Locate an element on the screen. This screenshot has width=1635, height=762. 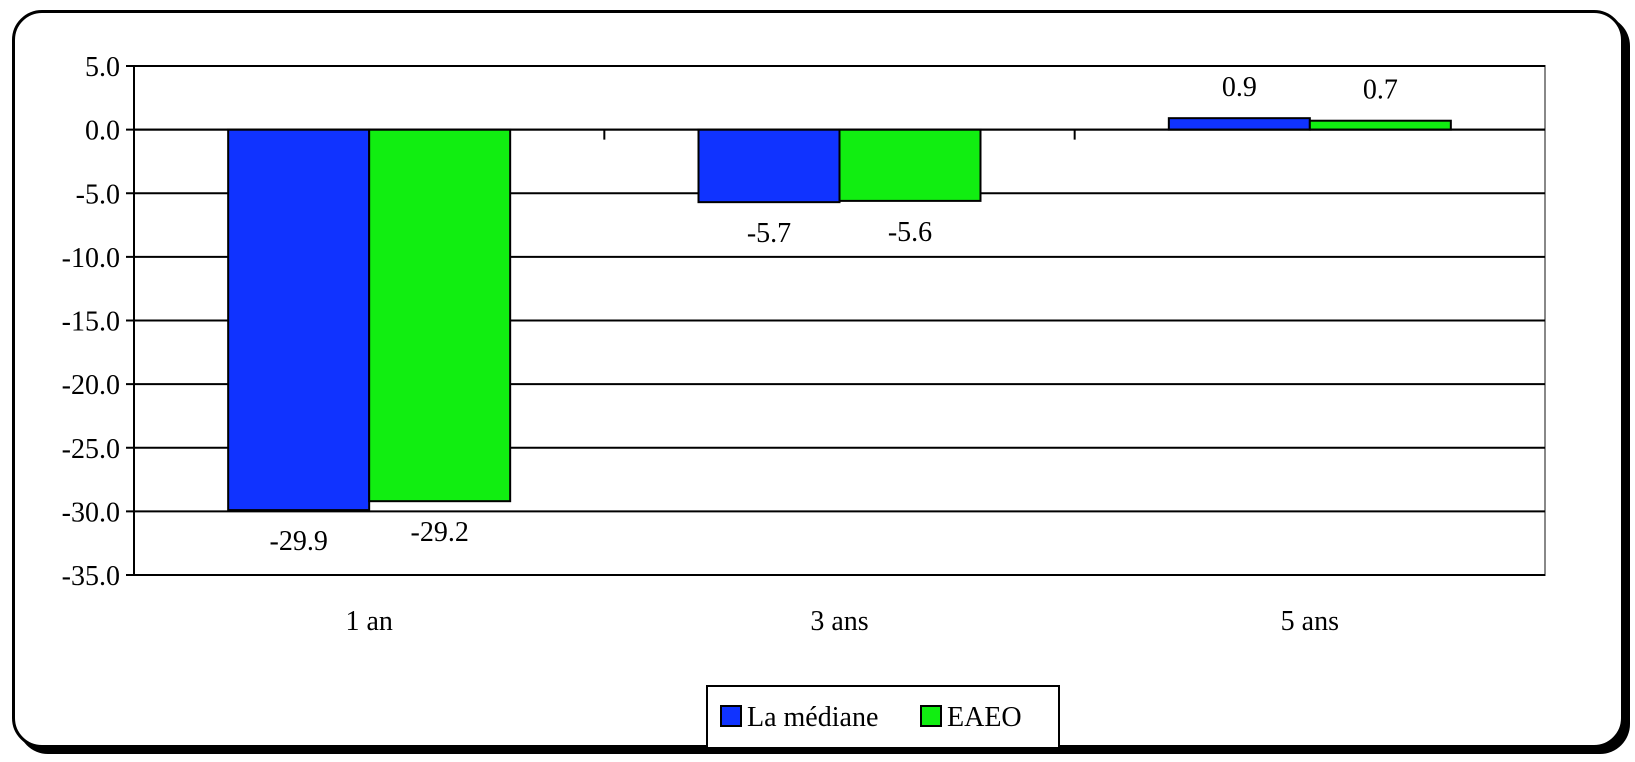
legend-swatch-eaeo is located at coordinates (931, 716).